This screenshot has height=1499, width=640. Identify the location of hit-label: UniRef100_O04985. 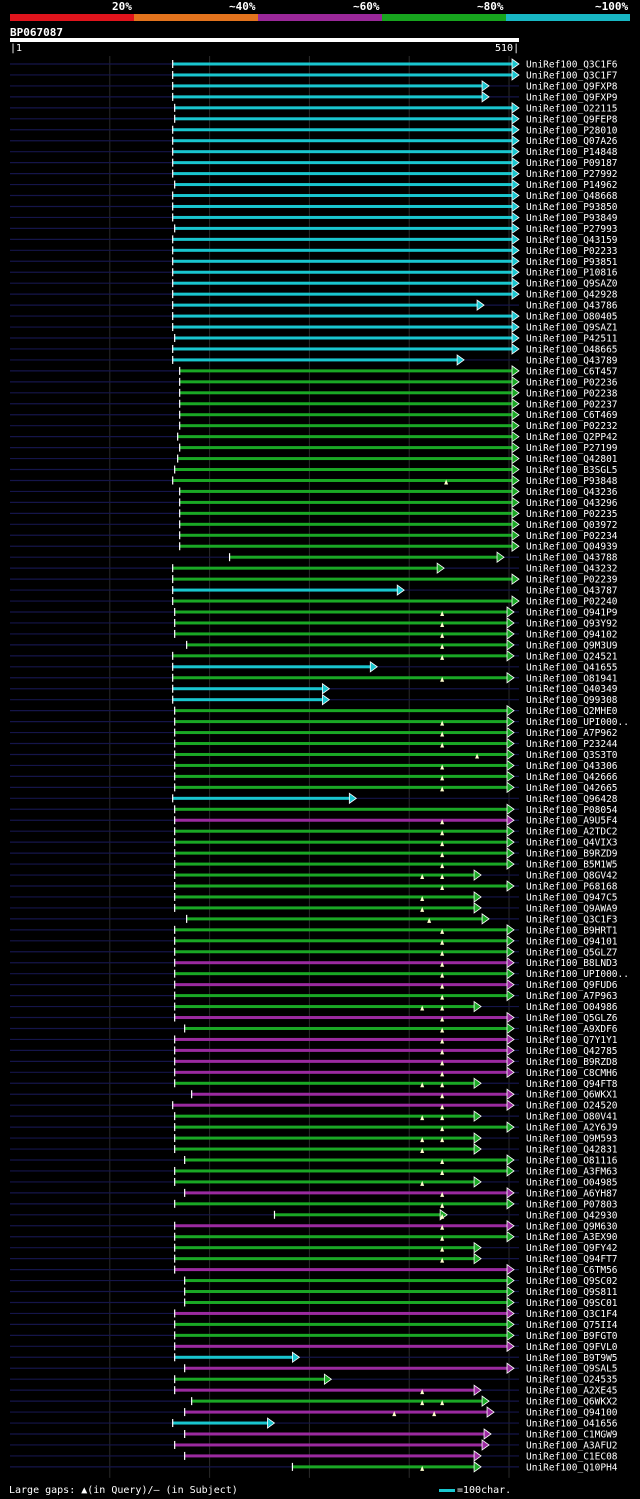
(572, 1182).